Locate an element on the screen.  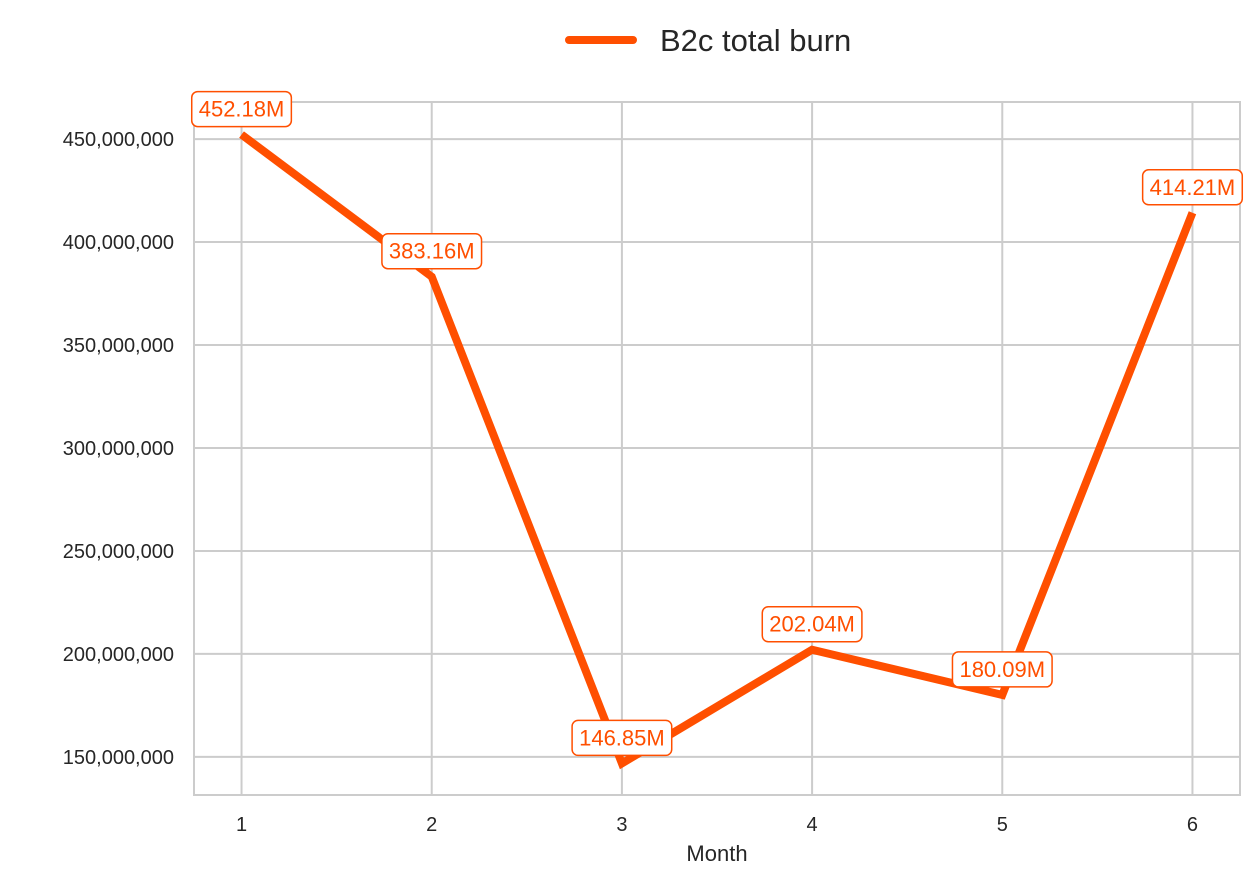
x-tick-label: 1 is located at coordinates (241, 825).